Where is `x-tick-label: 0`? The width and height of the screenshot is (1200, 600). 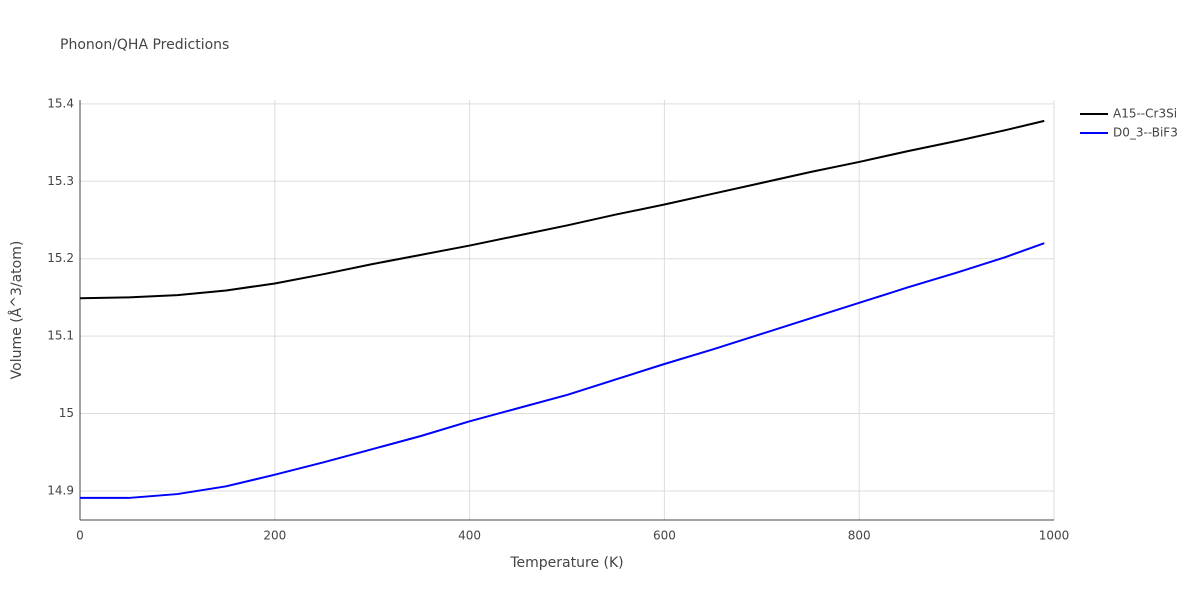 x-tick-label: 0 is located at coordinates (80, 536).